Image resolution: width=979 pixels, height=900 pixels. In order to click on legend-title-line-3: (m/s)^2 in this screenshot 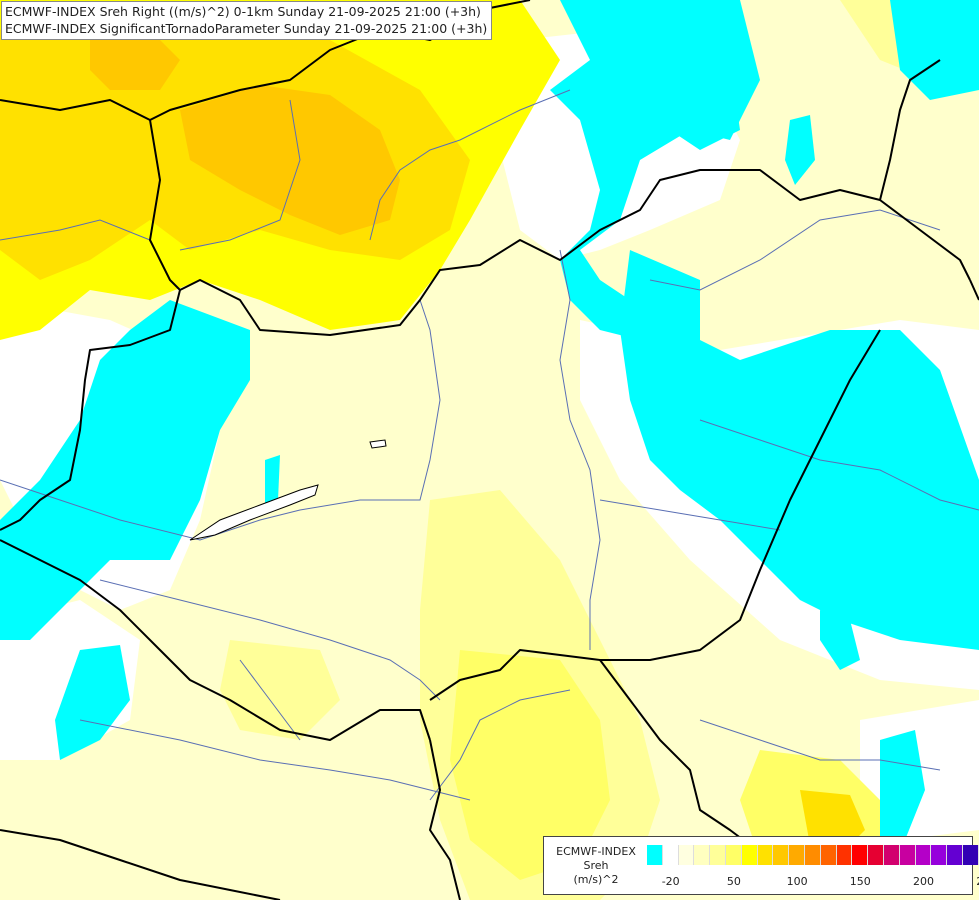, I will do `click(596, 879)`.